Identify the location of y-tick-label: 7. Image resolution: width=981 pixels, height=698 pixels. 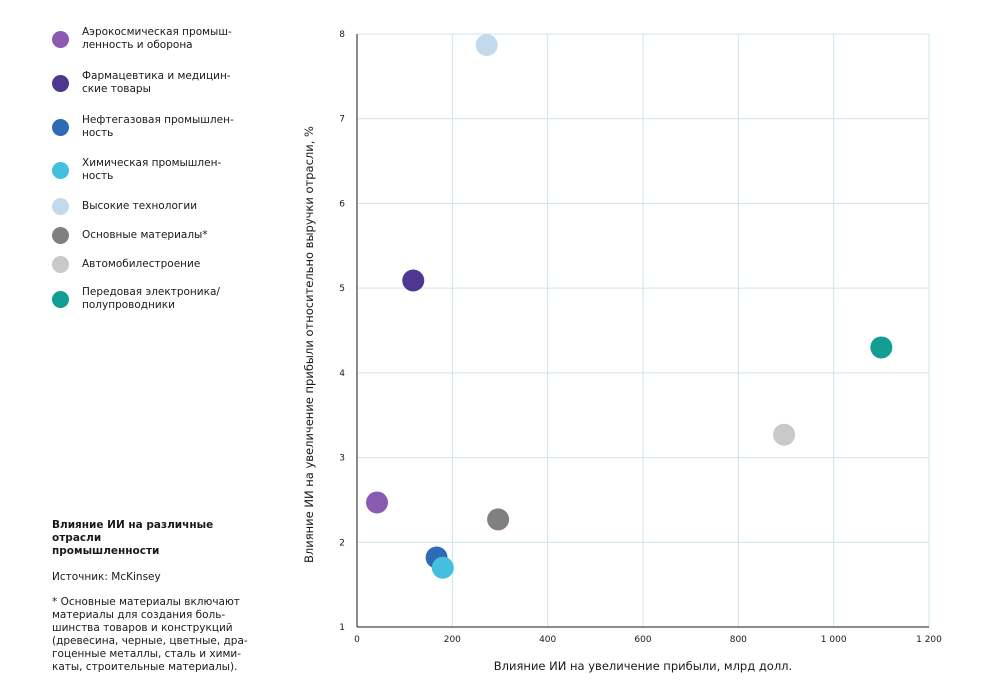
(342, 120).